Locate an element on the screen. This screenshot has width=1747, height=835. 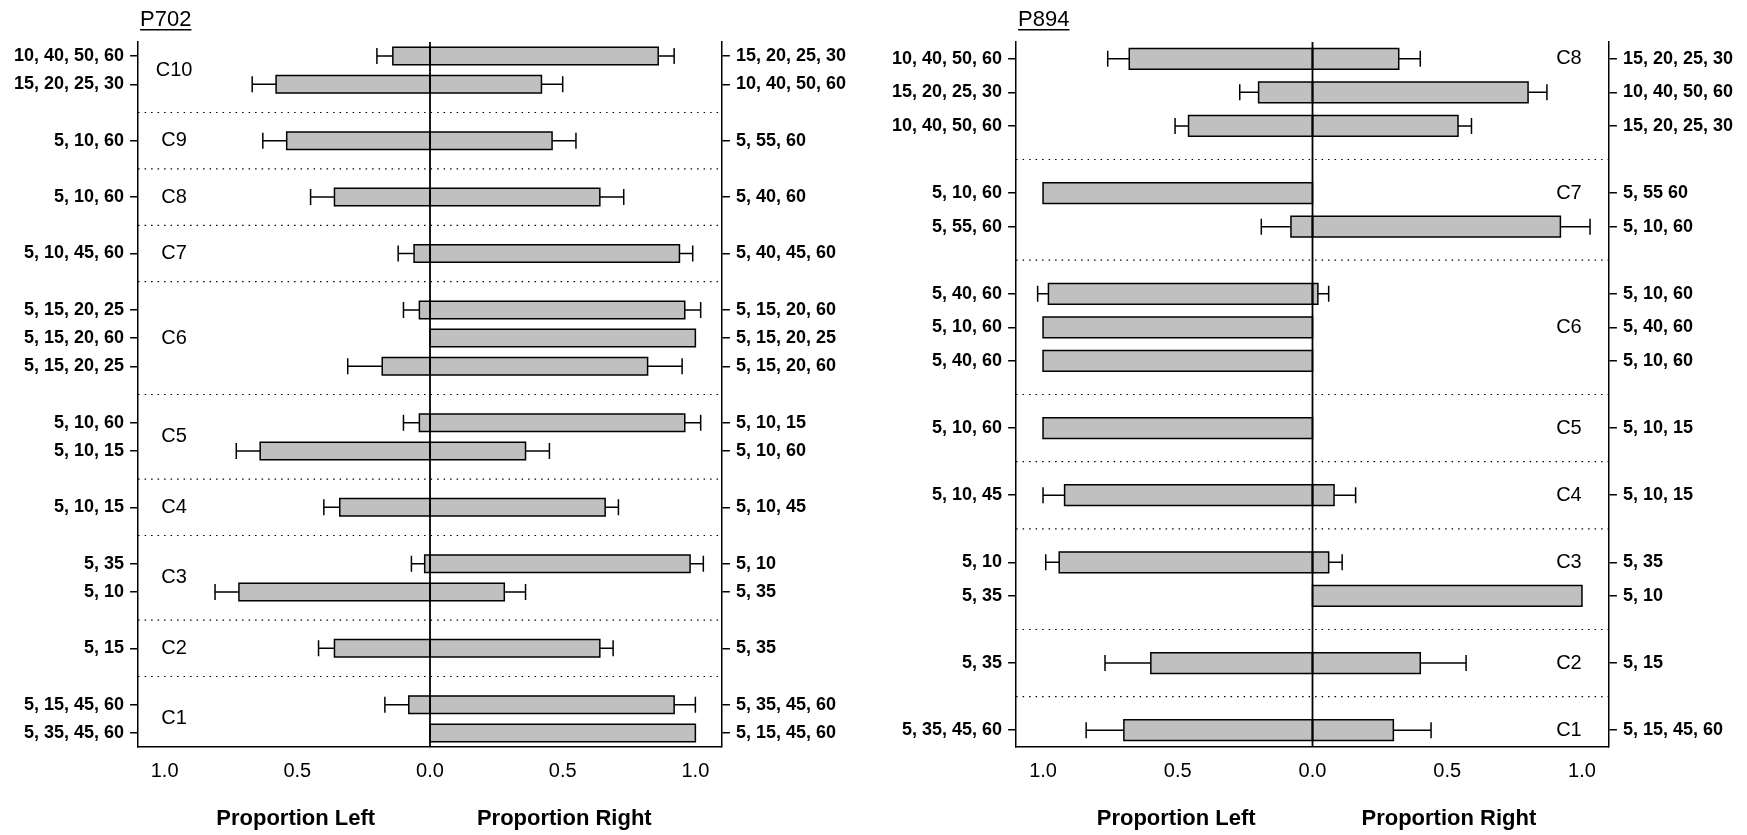
y-tick-label: 5, 10, 45 is located at coordinates (967, 494).